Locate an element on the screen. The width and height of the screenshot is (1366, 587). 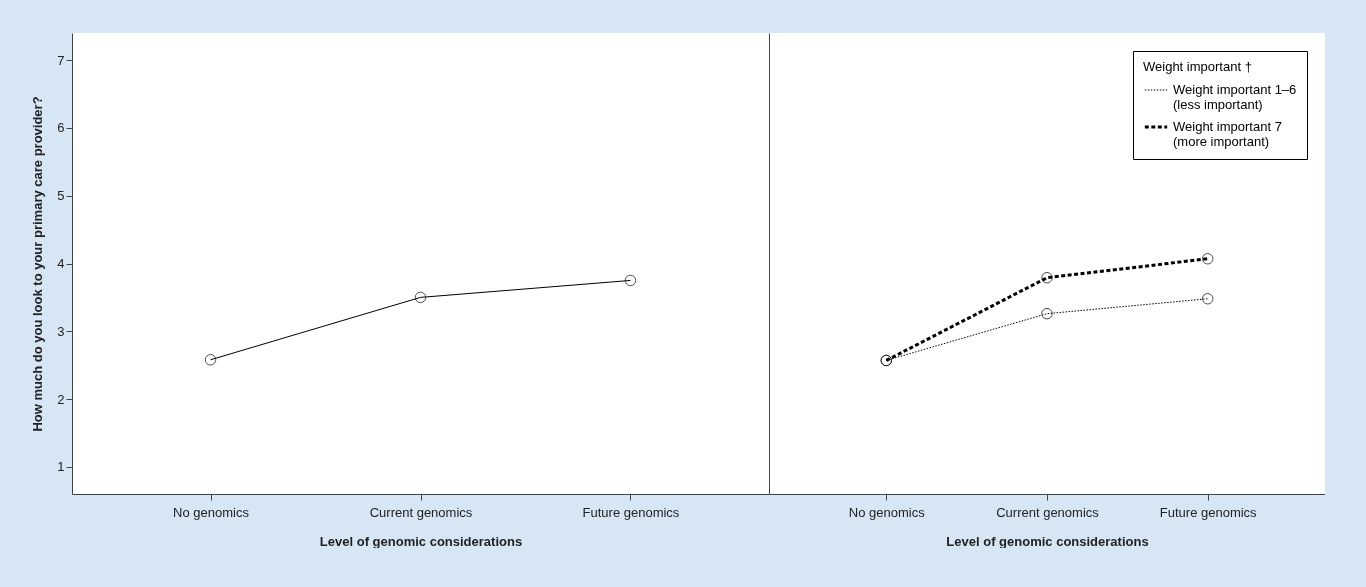
y-axis-title: How much do you look to your primary care provider? is located at coordinates (38, 264).